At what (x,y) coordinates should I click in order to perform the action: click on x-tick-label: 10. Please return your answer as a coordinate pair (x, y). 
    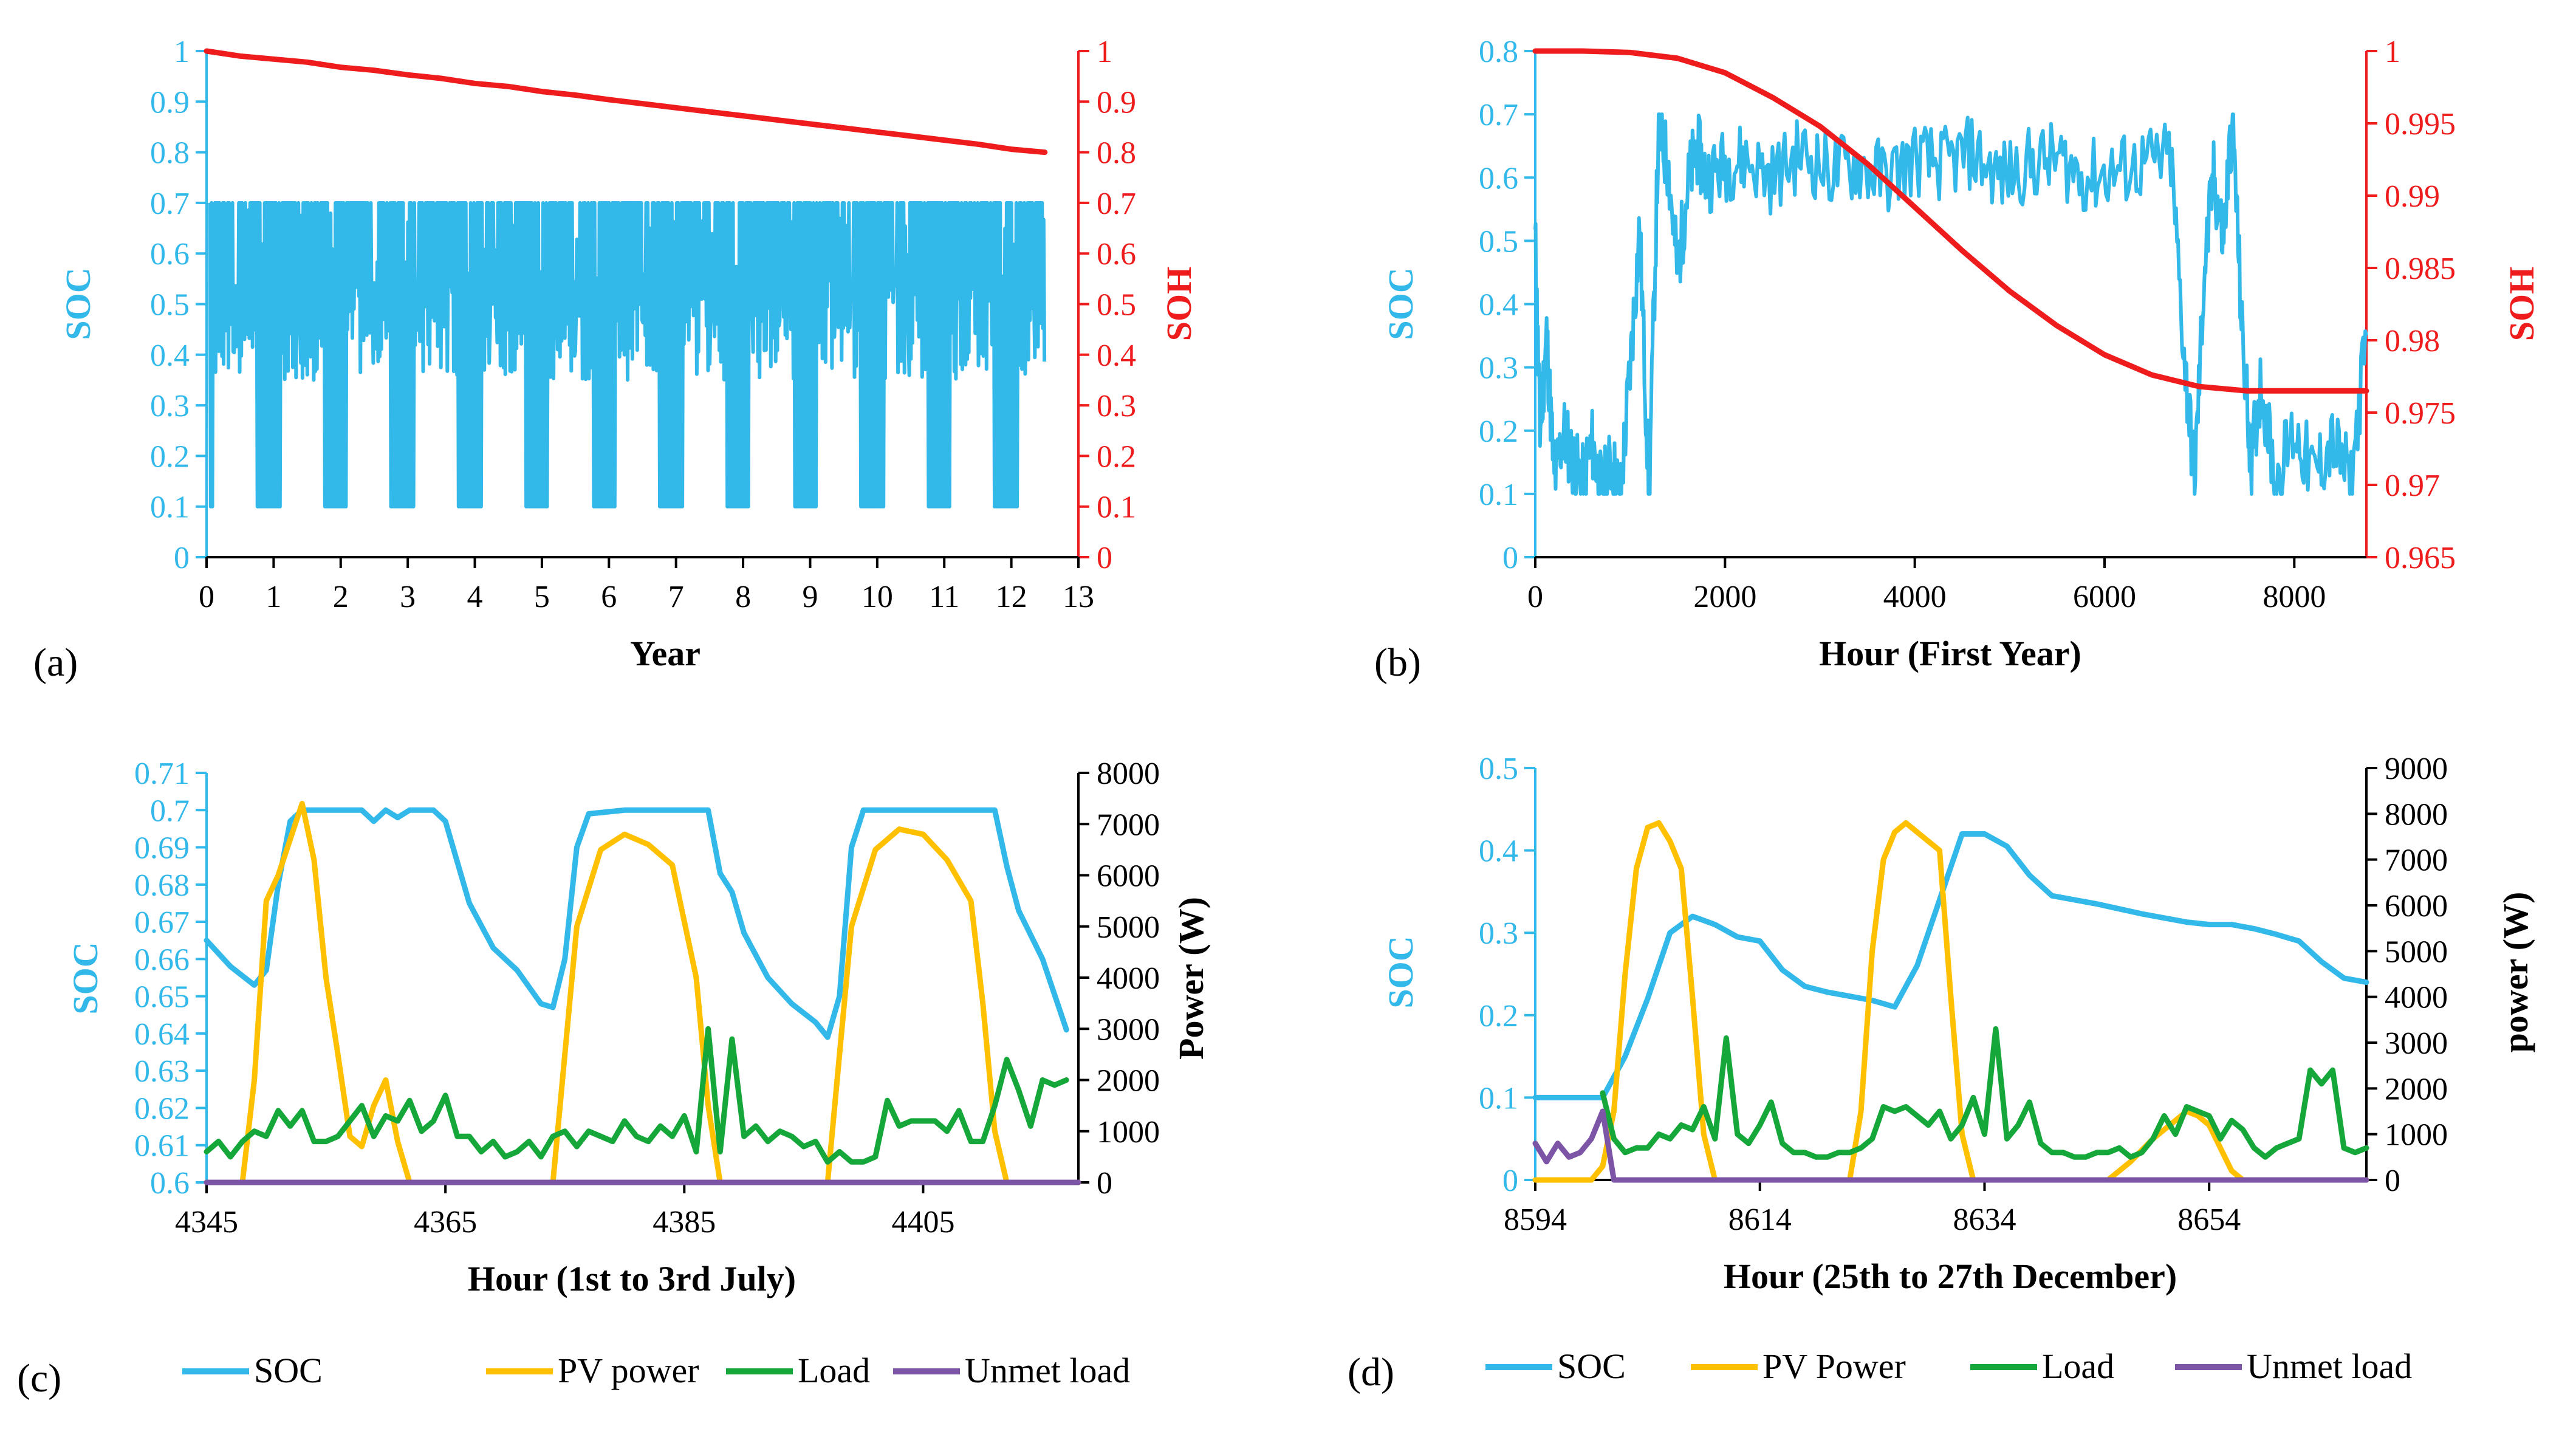
    Looking at the image, I should click on (878, 597).